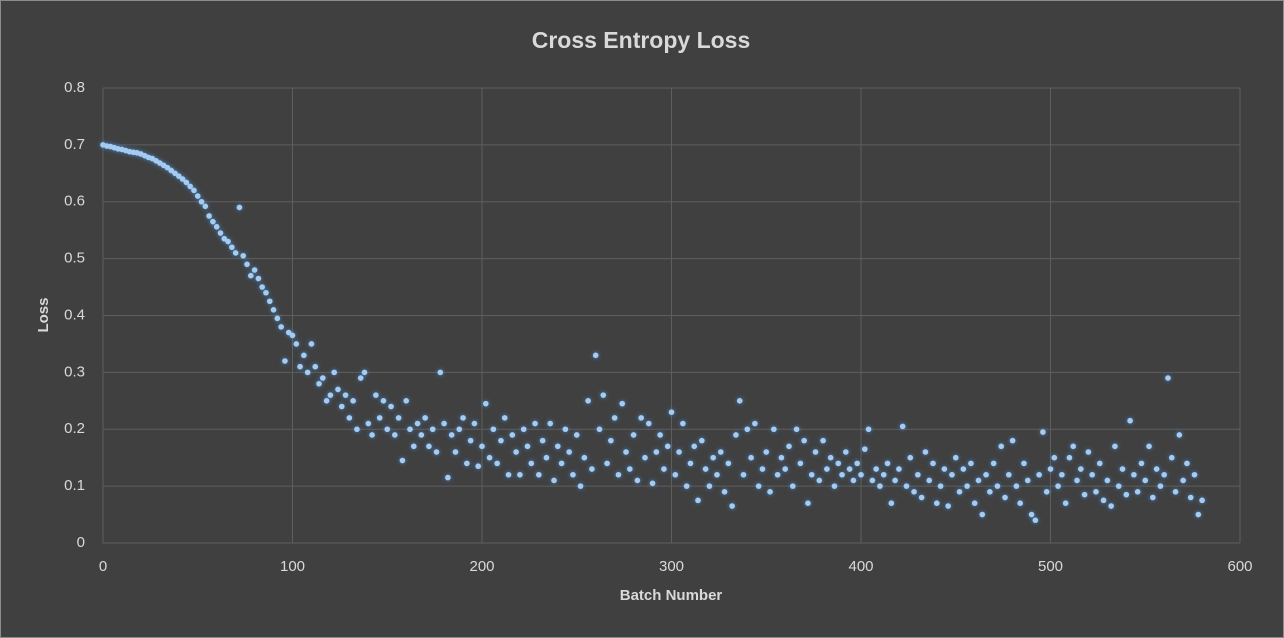 Image resolution: width=1284 pixels, height=638 pixels. Describe the element at coordinates (74, 87) in the screenshot. I see `y-tick-label: 0.8` at that location.